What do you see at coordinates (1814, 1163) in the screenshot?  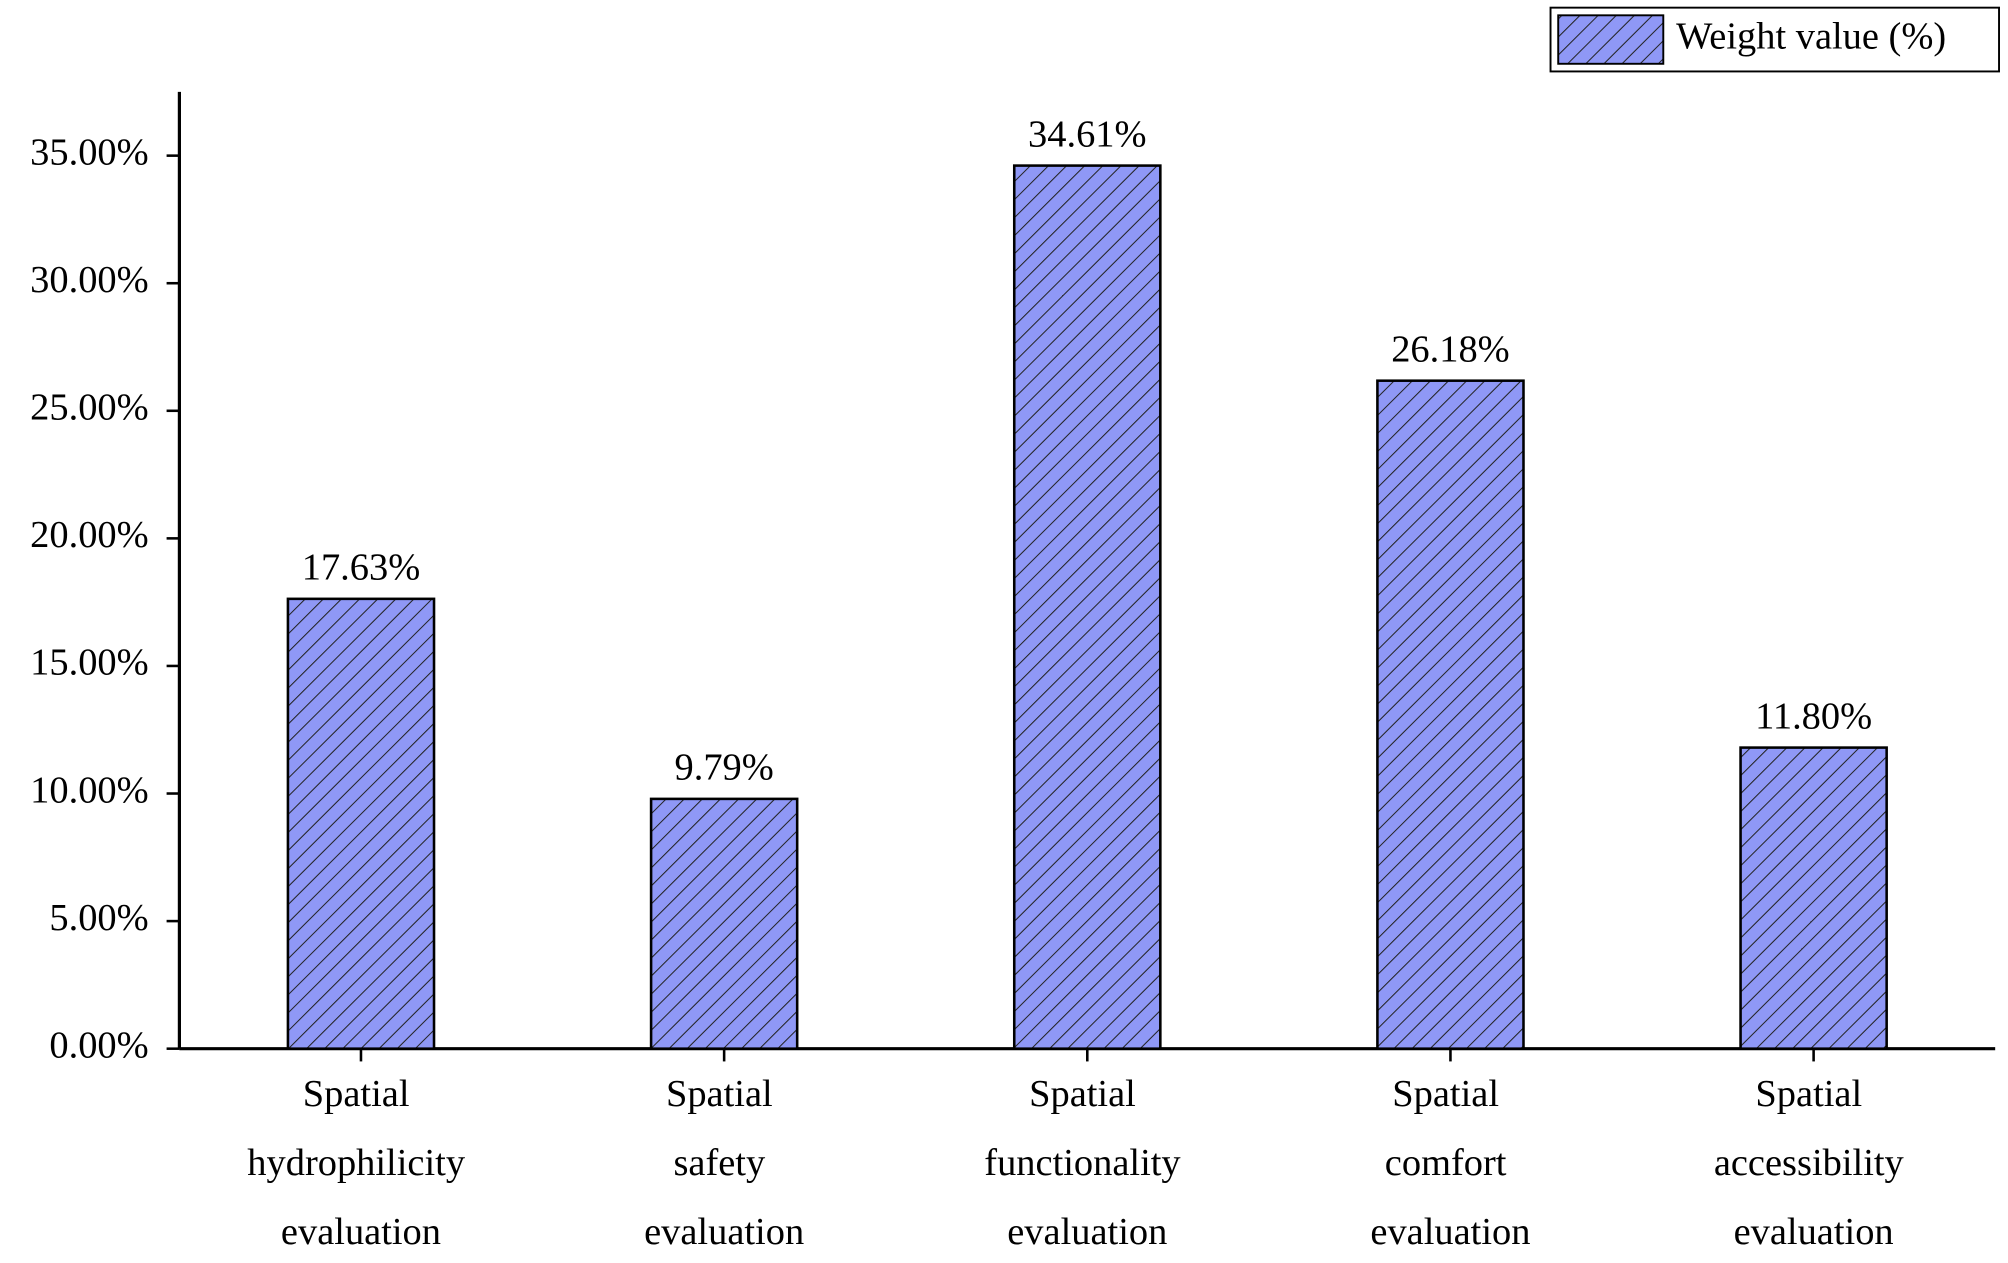 I see `x-tick-label: Spatial accessibility evaluation` at bounding box center [1814, 1163].